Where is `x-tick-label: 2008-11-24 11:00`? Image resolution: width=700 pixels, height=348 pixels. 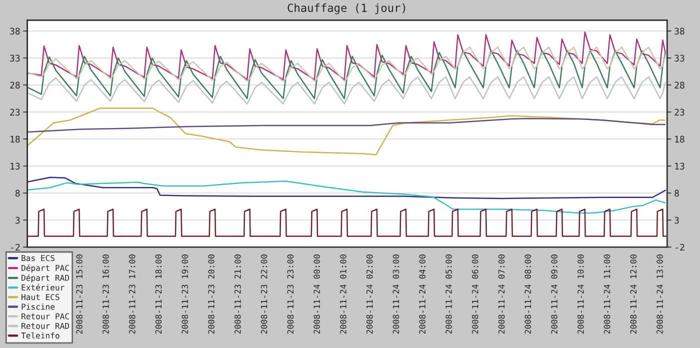
x-tick-label: 2008-11-24 11:00 is located at coordinates (607, 294).